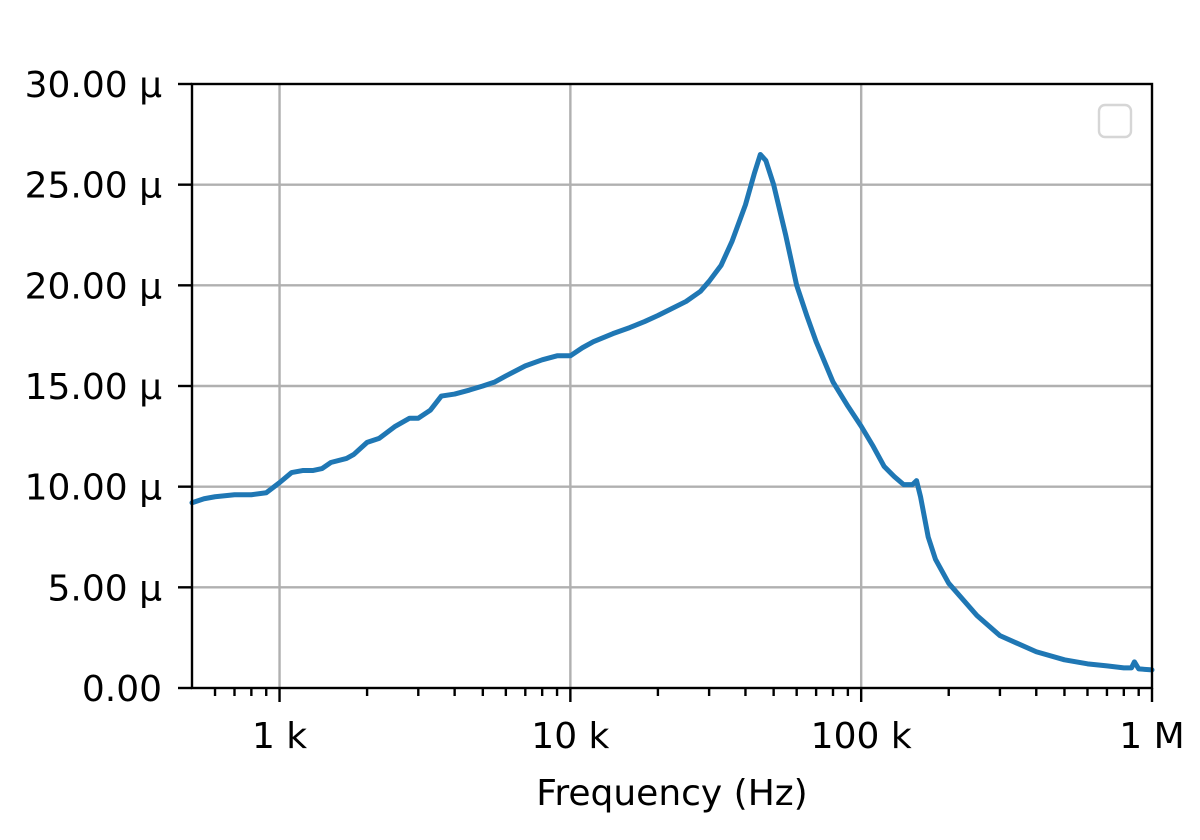 The height and width of the screenshot is (840, 1200). What do you see at coordinates (671, 793) in the screenshot?
I see `x-axis-title: Frequency (Hz)` at bounding box center [671, 793].